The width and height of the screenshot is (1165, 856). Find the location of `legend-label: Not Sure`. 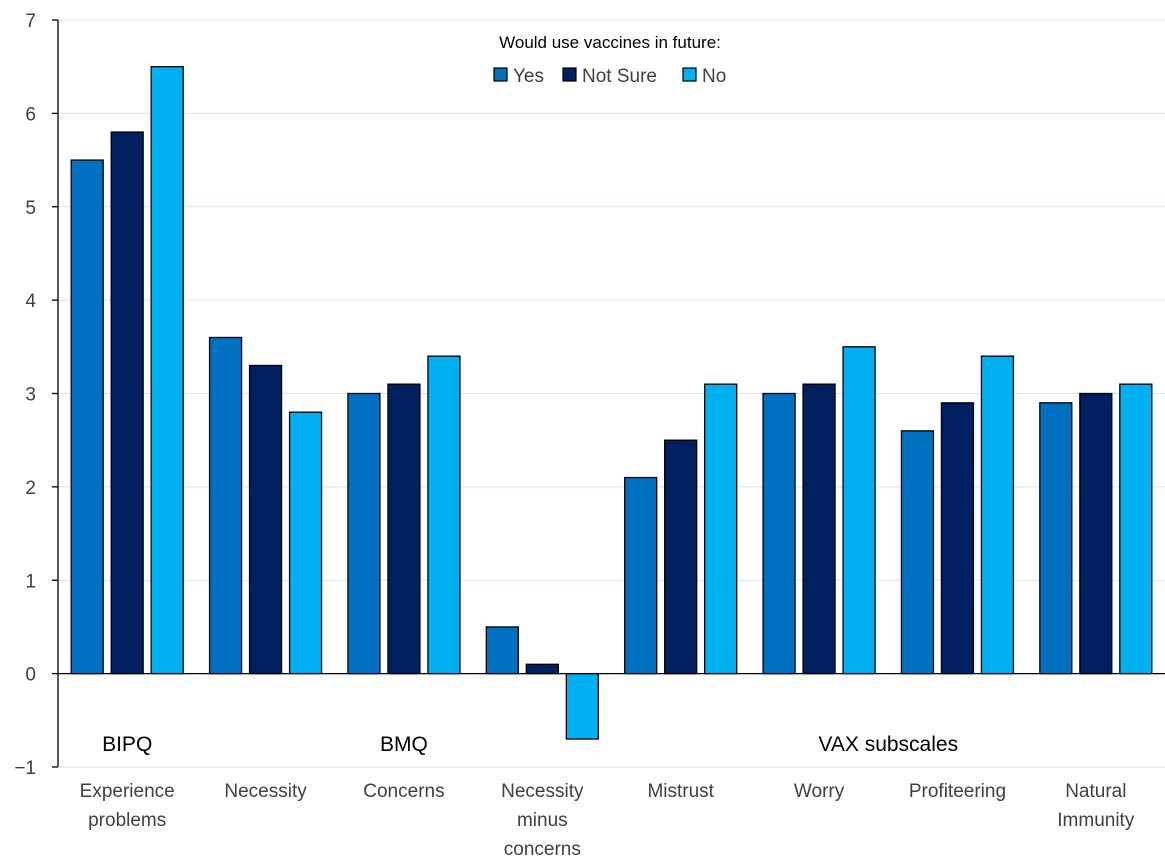

legend-label: Not Sure is located at coordinates (619, 76).